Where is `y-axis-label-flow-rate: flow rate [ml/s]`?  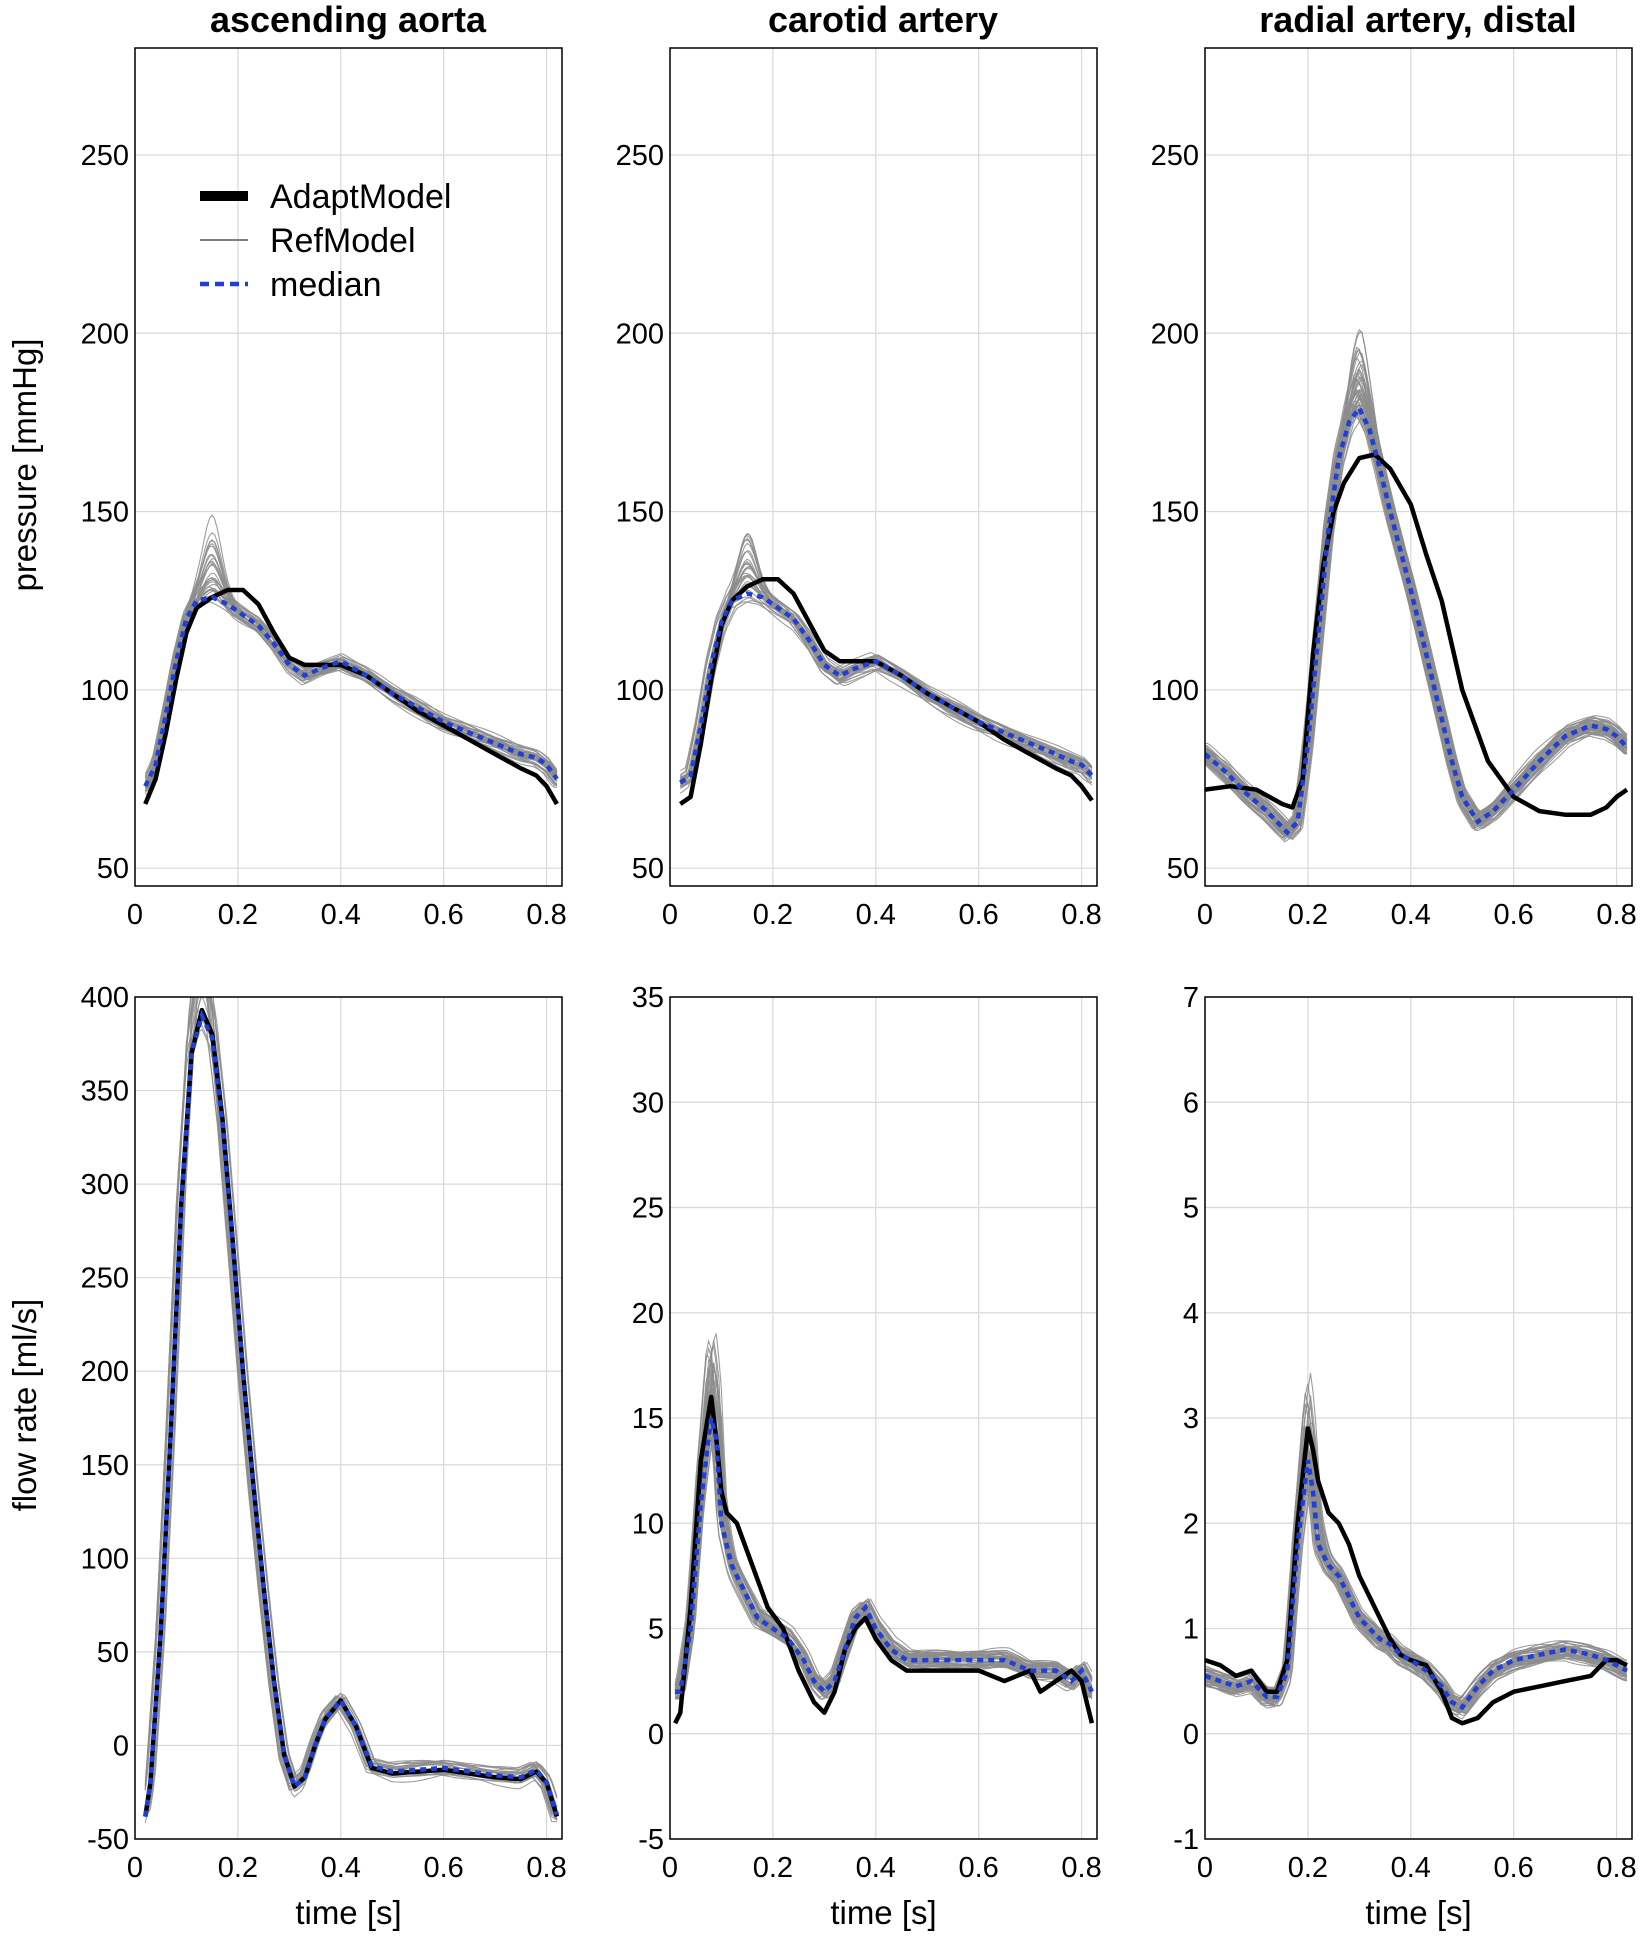 y-axis-label-flow-rate: flow rate [ml/s] is located at coordinates (24, 1405).